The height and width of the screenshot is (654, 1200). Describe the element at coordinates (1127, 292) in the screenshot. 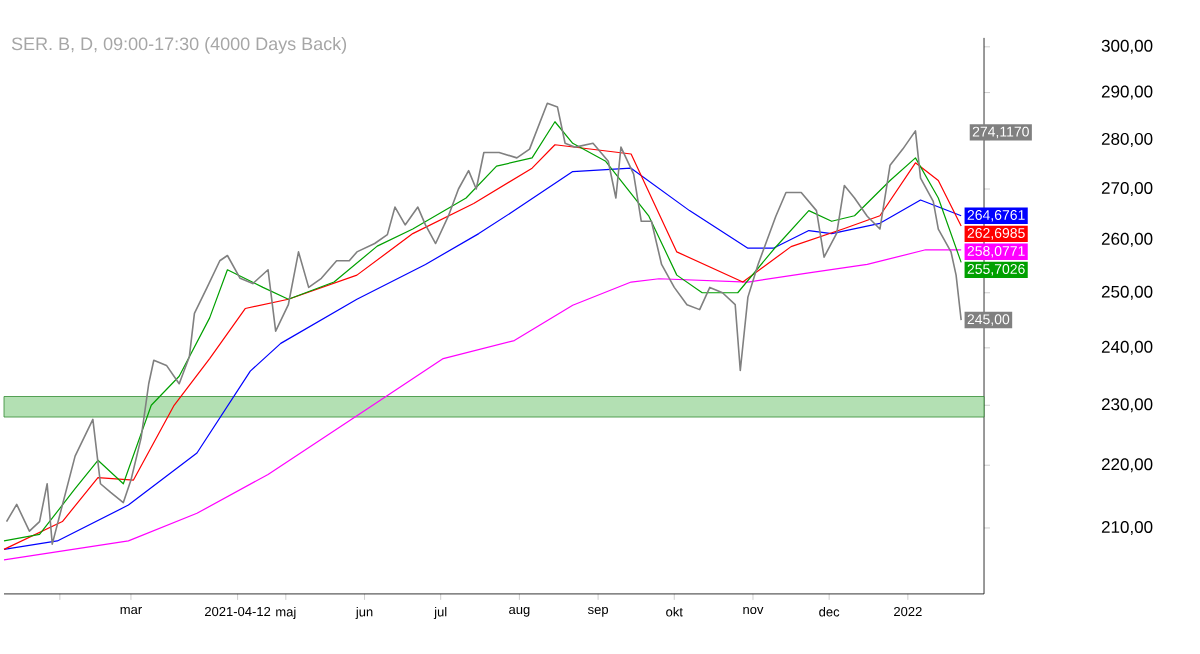

I see `y-tick-label: 250,00` at that location.